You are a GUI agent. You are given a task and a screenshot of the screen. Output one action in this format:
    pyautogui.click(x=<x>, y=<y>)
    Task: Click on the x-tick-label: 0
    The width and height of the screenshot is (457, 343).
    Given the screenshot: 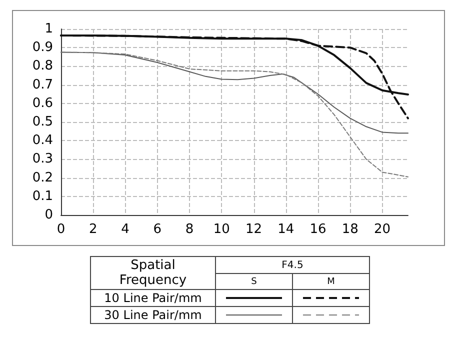 What is the action you would take?
    pyautogui.click(x=61, y=229)
    